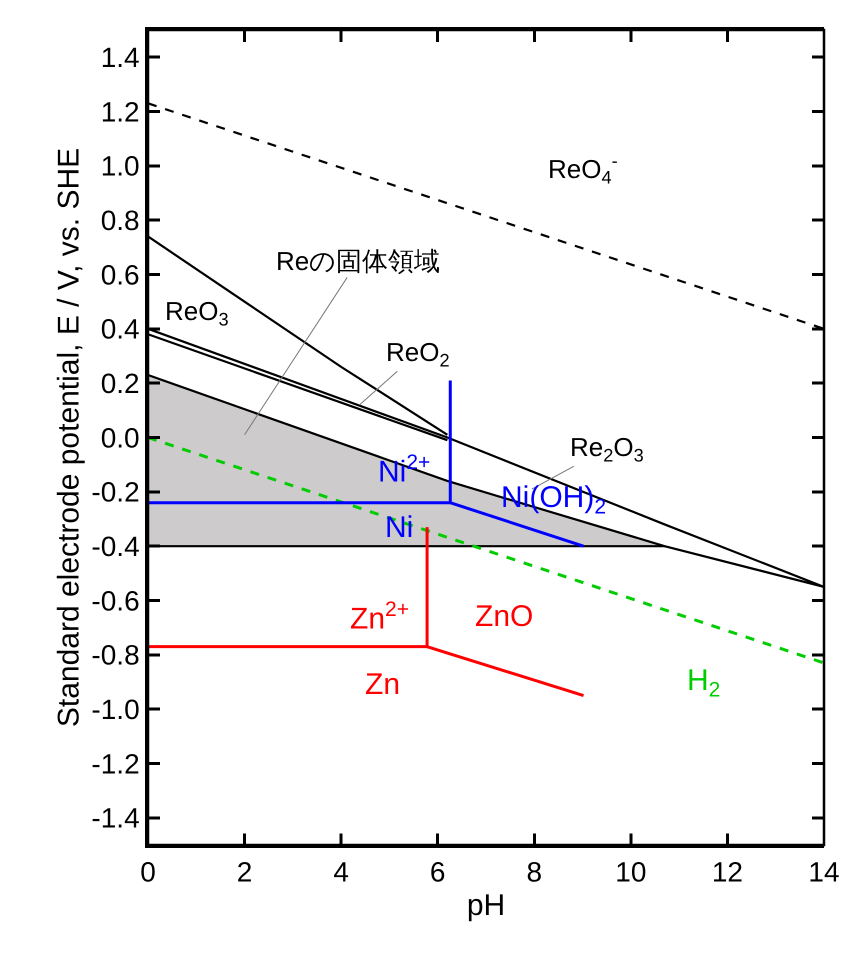 The height and width of the screenshot is (958, 852). I want to click on y-tick-label: -0.8, so click(115, 655).